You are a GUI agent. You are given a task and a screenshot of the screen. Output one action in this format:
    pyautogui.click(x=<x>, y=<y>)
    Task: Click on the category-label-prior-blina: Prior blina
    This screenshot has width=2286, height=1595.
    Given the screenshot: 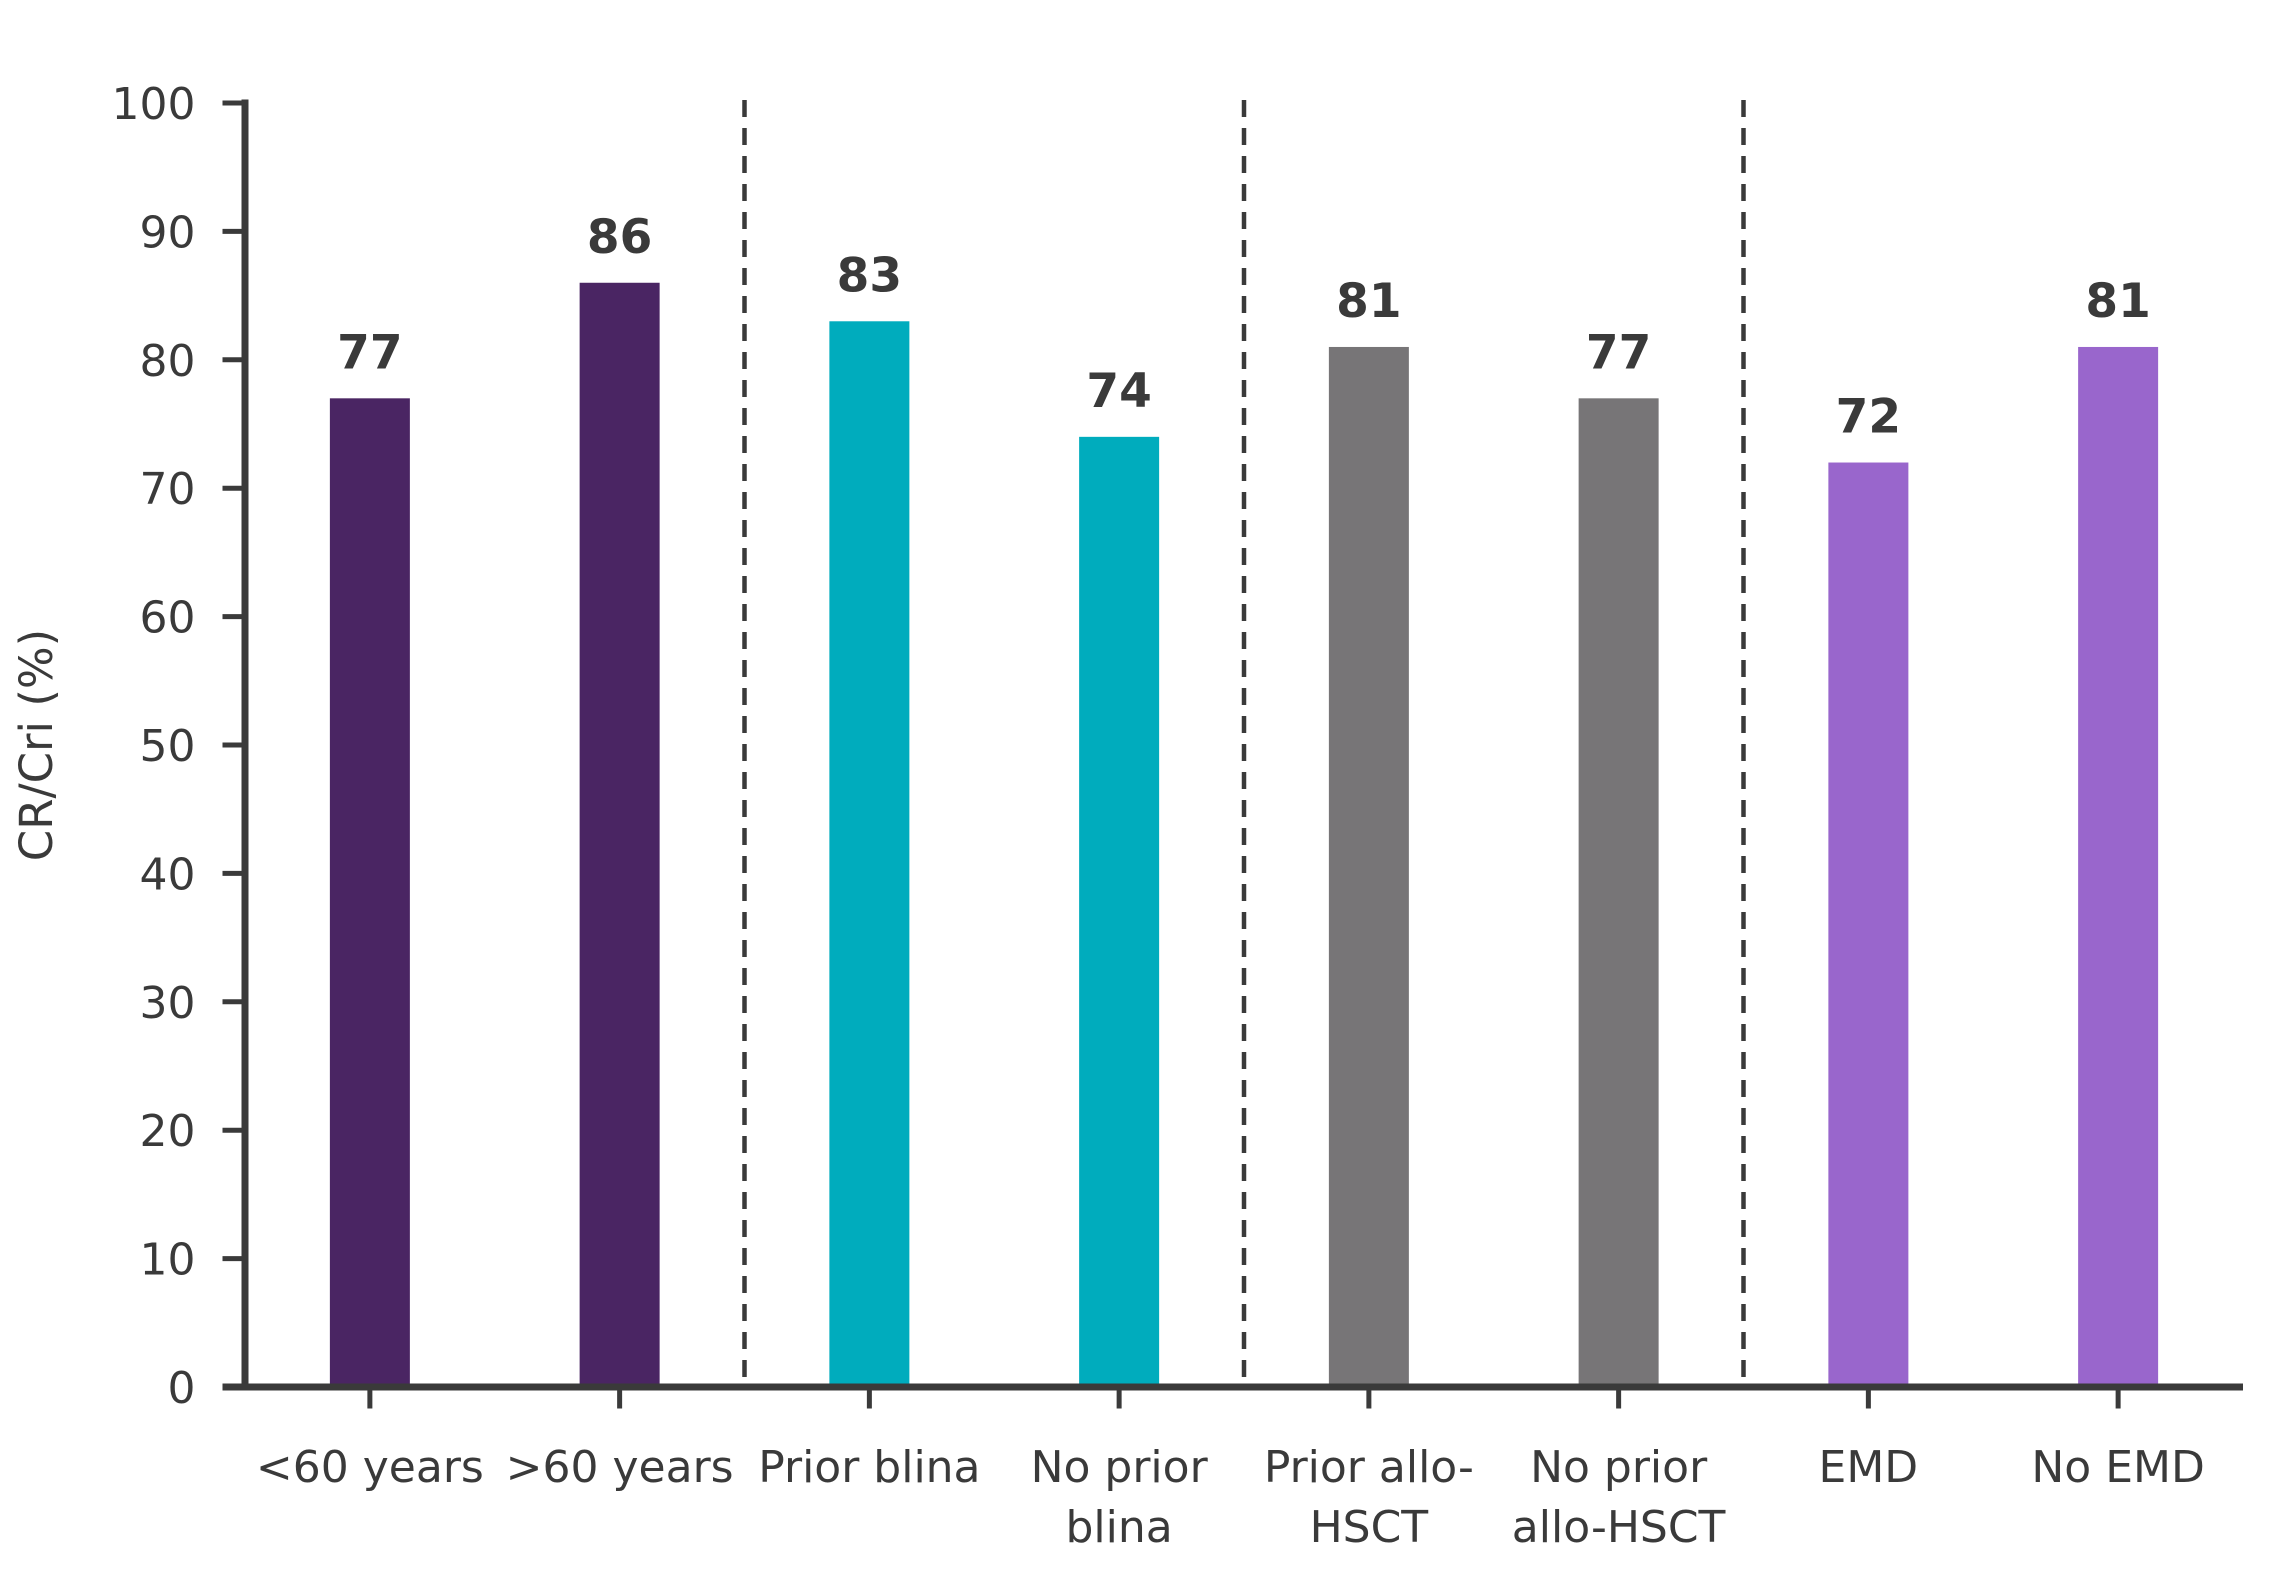 What is the action you would take?
    pyautogui.click(x=869, y=1467)
    